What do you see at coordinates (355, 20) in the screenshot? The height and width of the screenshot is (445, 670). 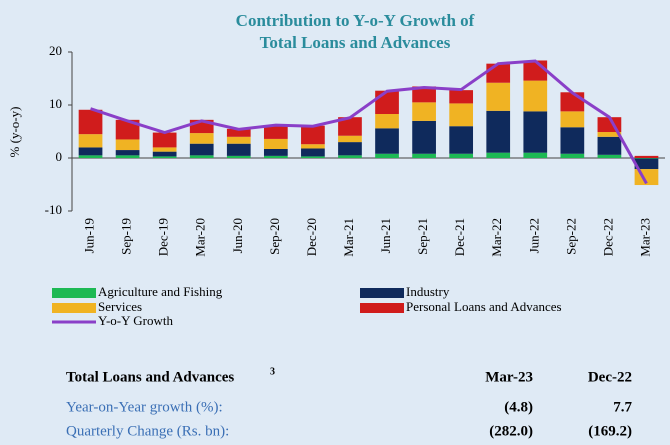 I see `chart-title: Contribution to Y-o-Y Growth of` at bounding box center [355, 20].